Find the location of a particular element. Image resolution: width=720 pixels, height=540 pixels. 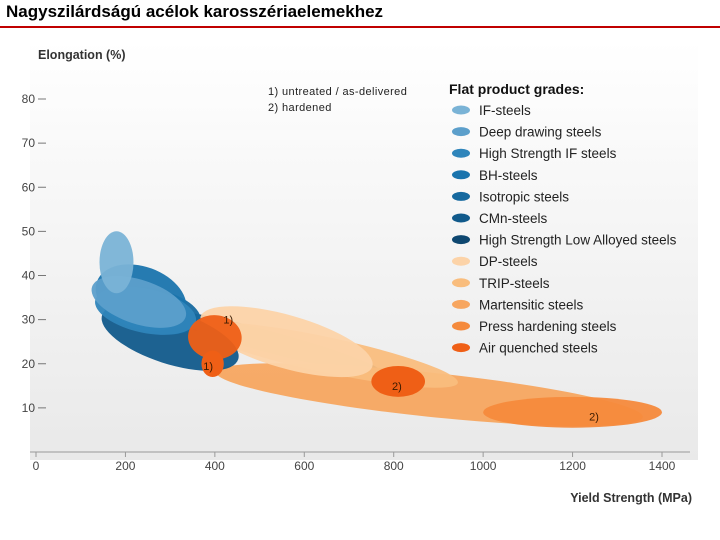

note-hardened: 2) hardened is located at coordinates (300, 108).